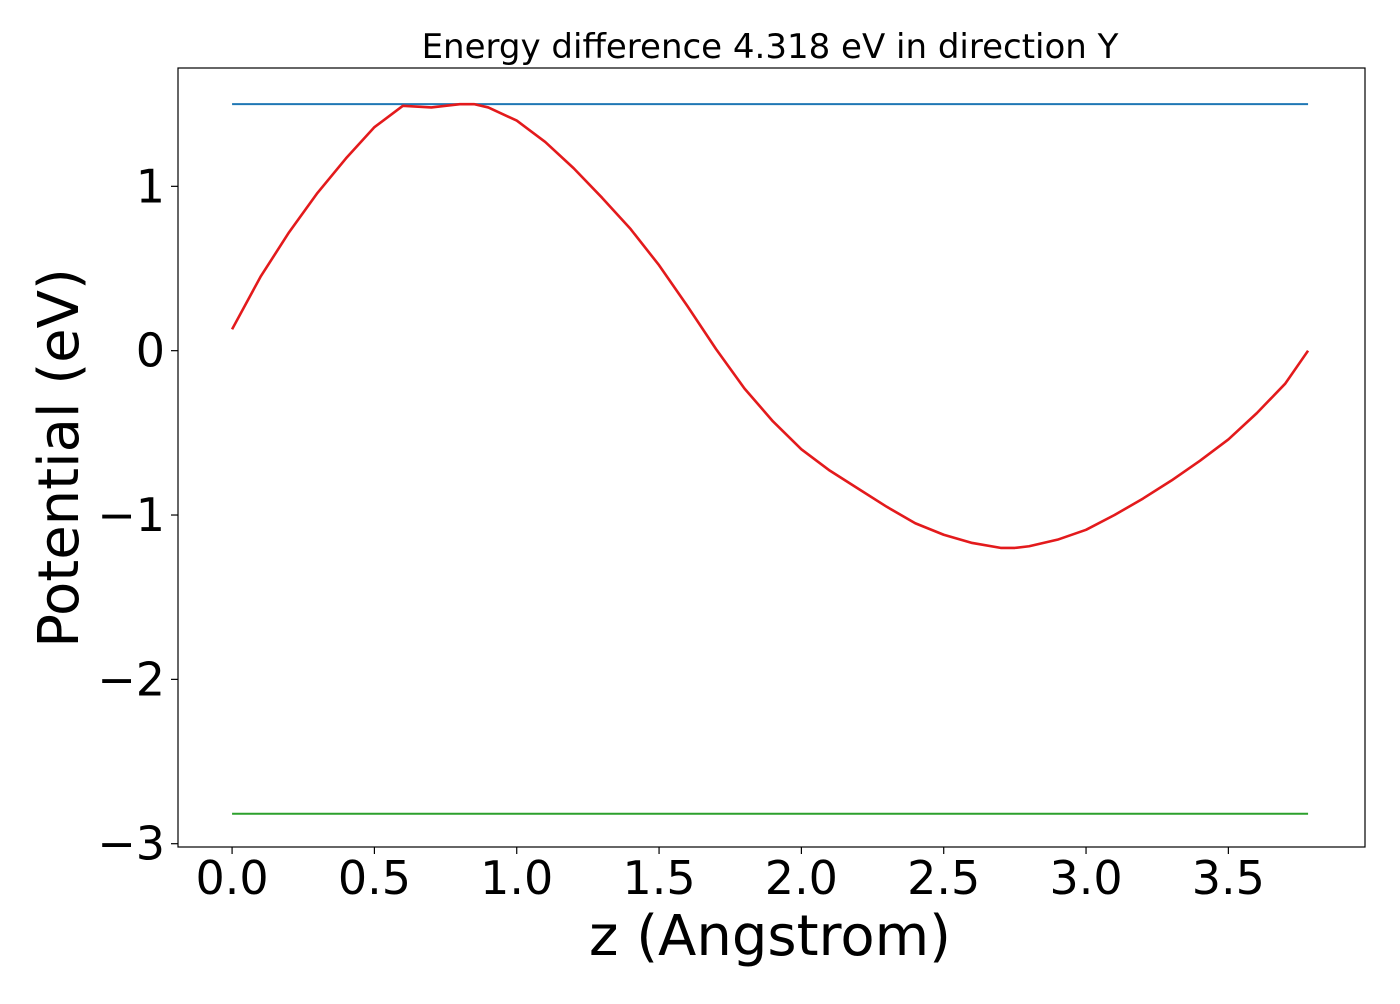 This screenshot has height=1004, width=1400. Describe the element at coordinates (59, 458) in the screenshot. I see `y-axis-label: Potential (eV)` at that location.